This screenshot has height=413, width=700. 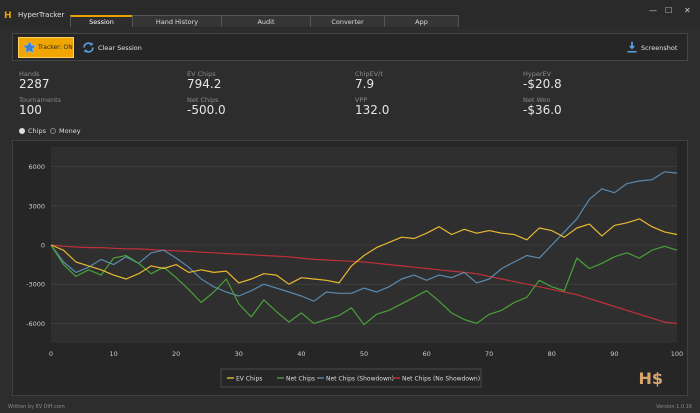 I want to click on screenshot-button: Screenshot, so click(x=657, y=48).